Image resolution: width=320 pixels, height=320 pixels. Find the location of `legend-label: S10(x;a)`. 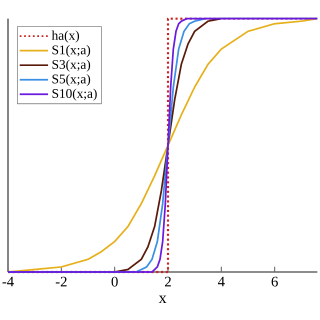

legend-label: S10(x;a) is located at coordinates (74, 94).